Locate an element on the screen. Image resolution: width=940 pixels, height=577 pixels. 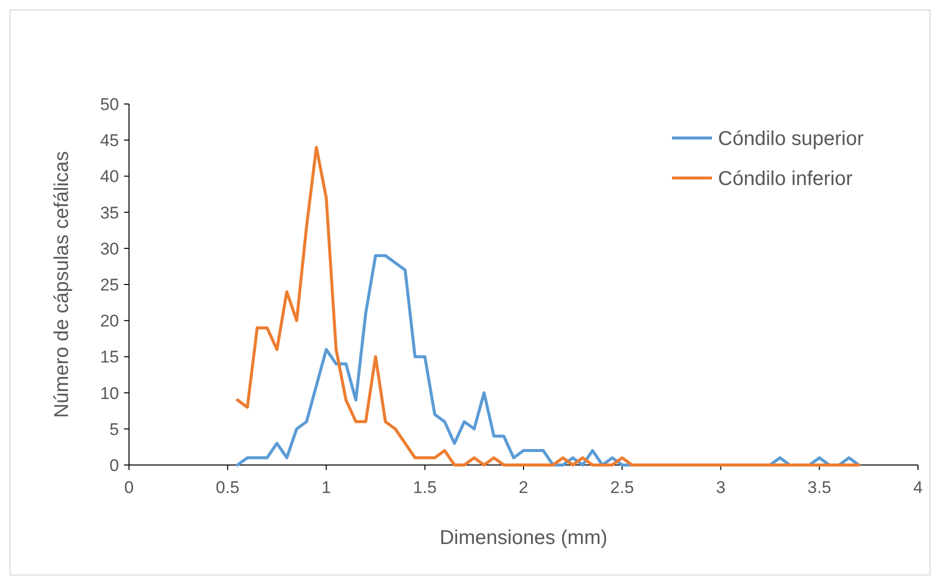
legend-label: Cóndilo superior is located at coordinates (791, 139).